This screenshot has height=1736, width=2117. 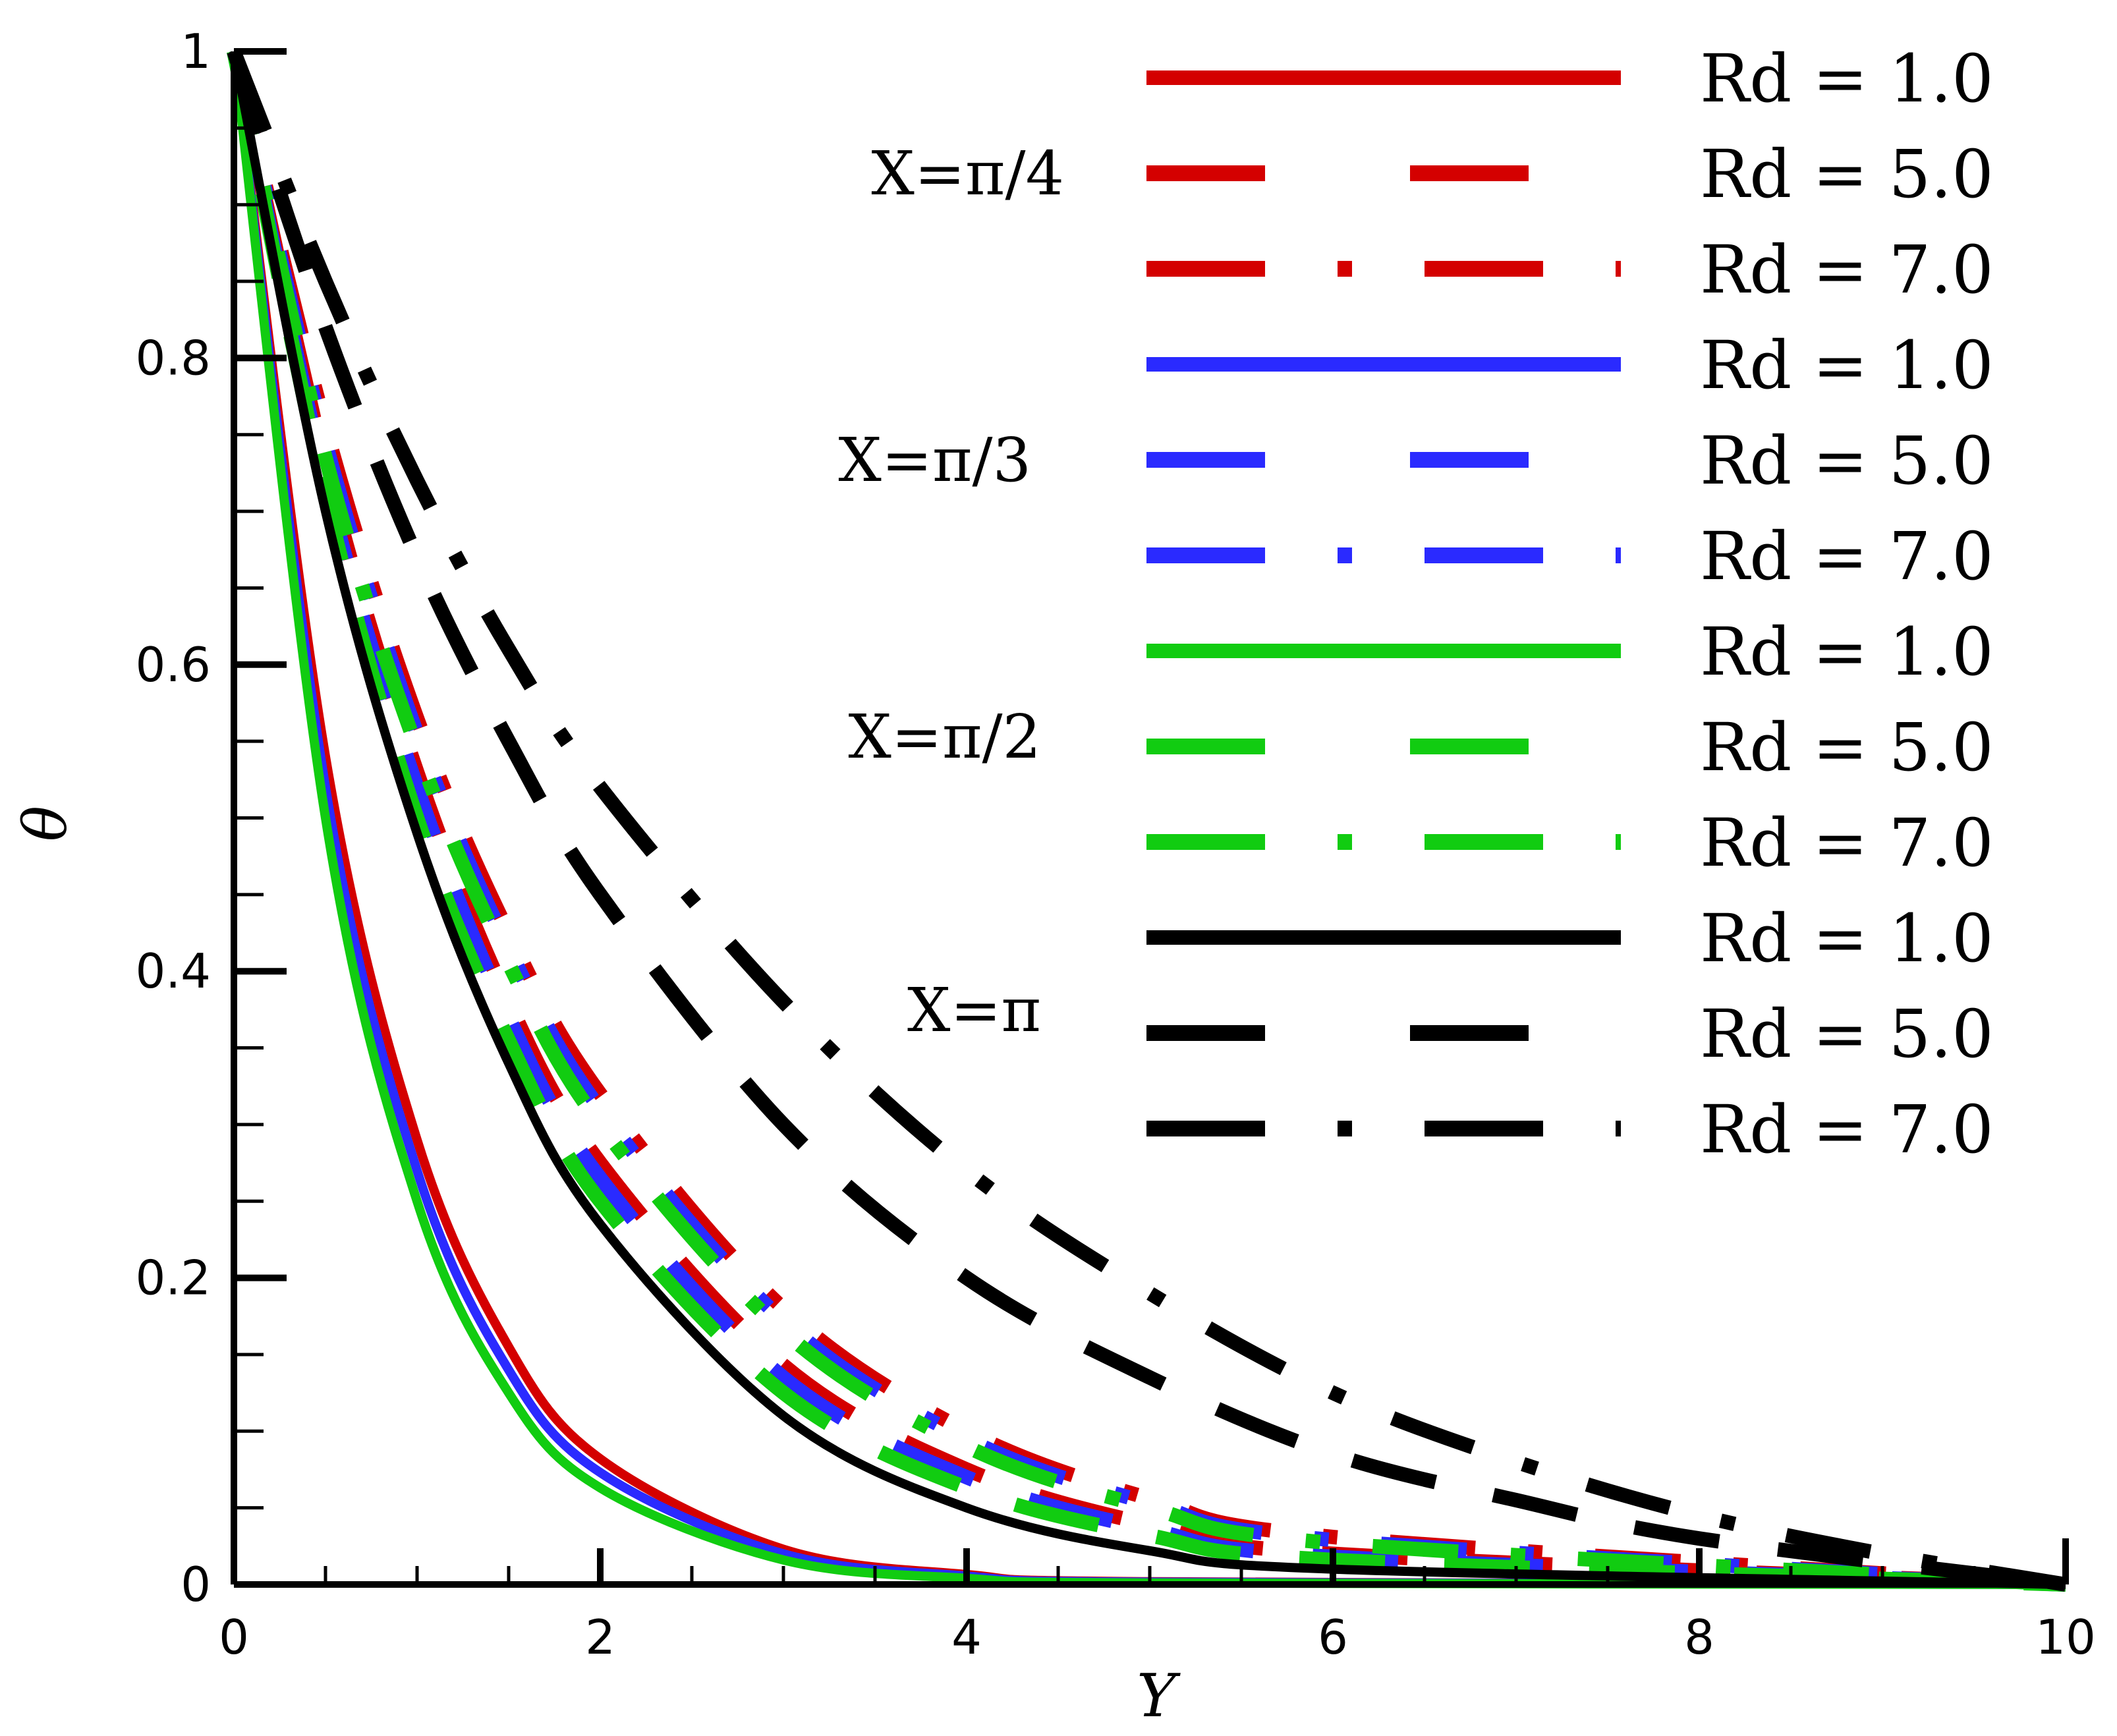 What do you see at coordinates (967, 173) in the screenshot?
I see `legend-group-label-1: X=π/4` at bounding box center [967, 173].